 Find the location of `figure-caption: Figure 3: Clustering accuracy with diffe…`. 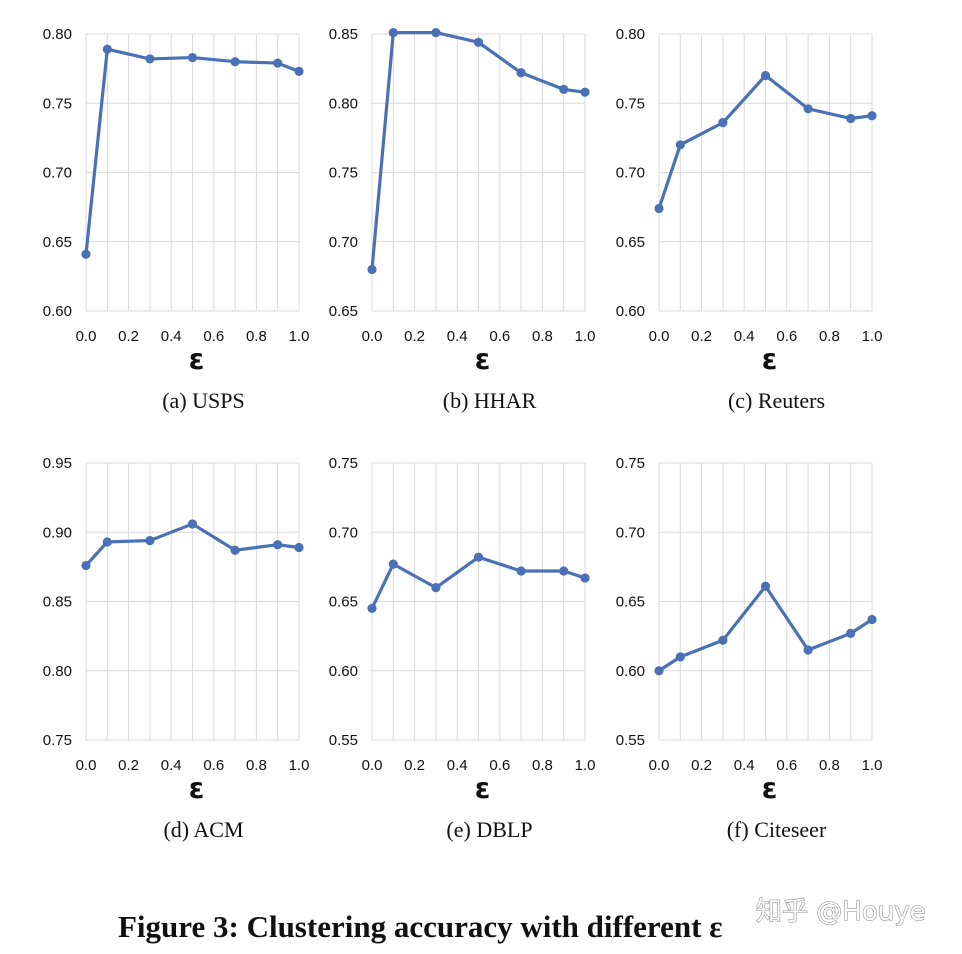

figure-caption: Figure 3: Clustering accuracy with diffe… is located at coordinates (420, 926).